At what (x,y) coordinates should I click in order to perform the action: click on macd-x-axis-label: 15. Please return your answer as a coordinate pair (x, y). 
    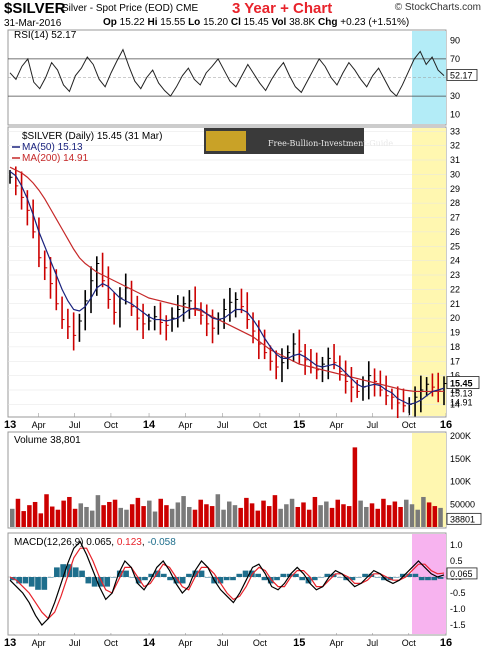
    Looking at the image, I should click on (299, 643).